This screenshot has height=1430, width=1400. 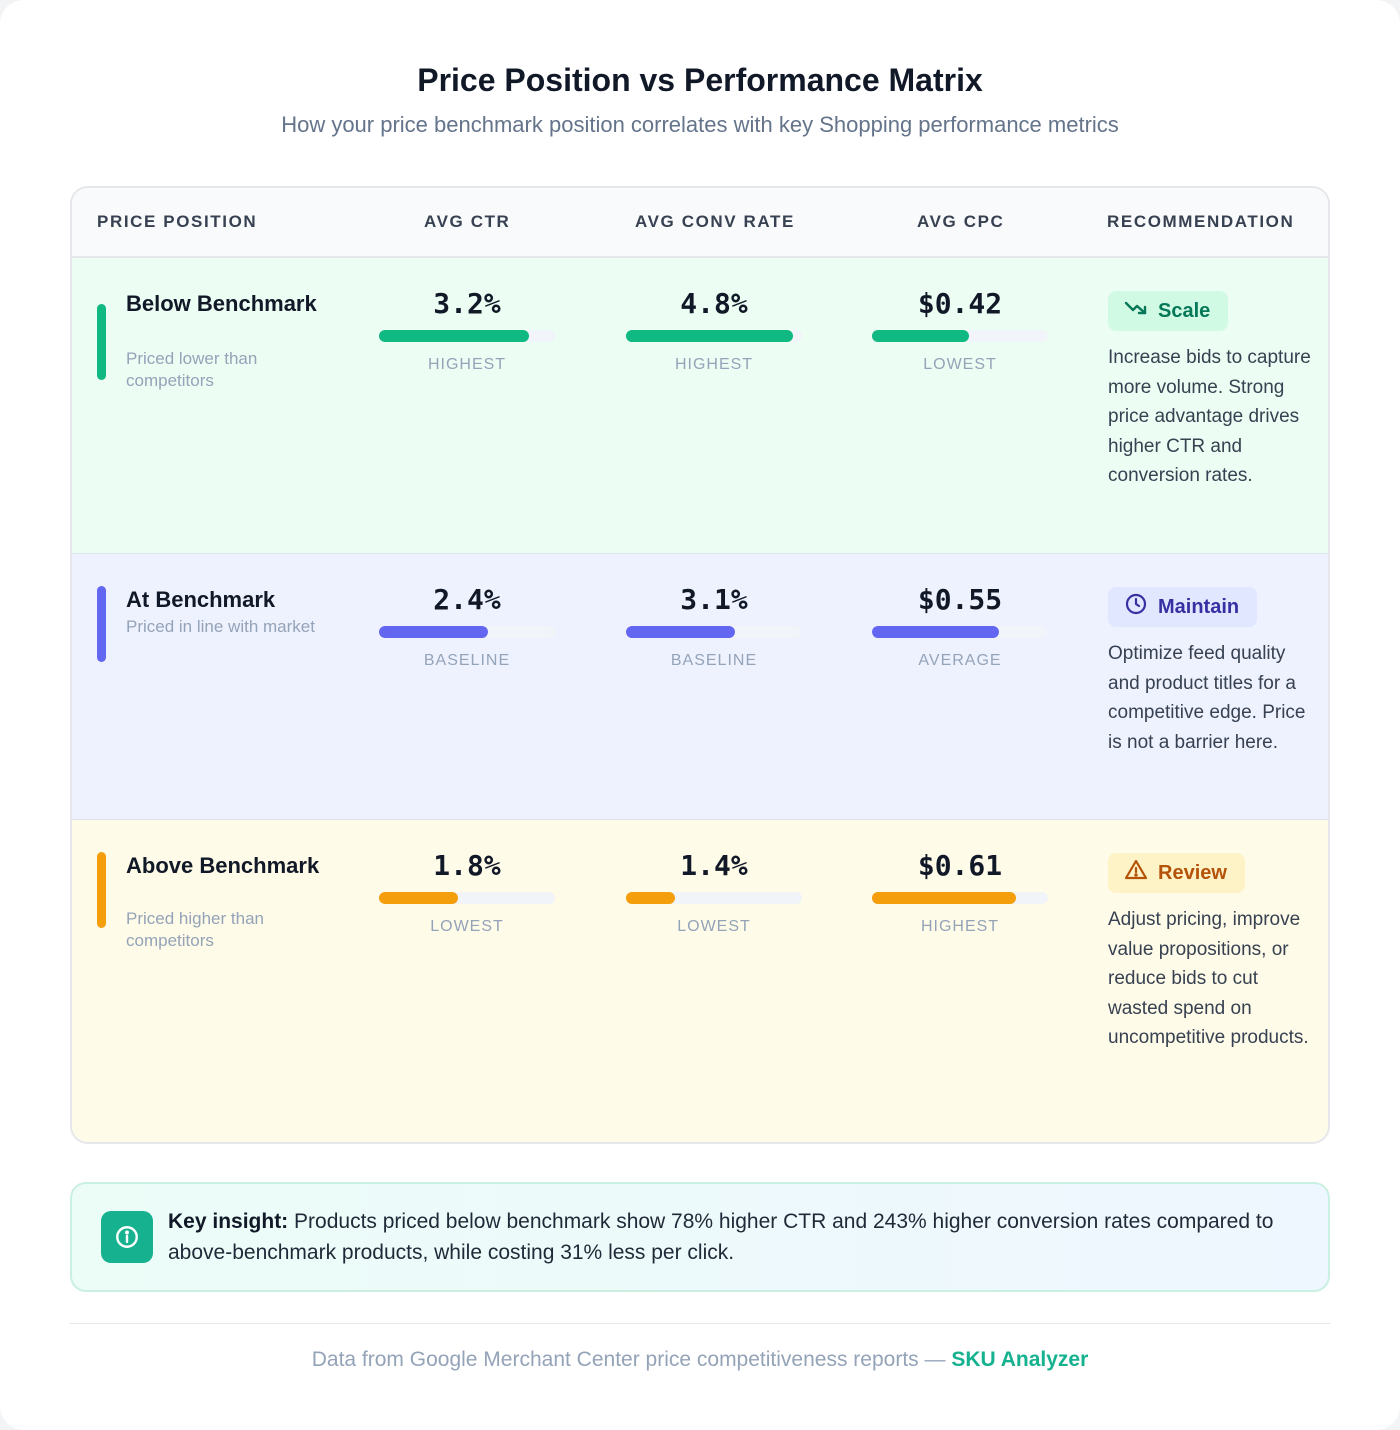 I want to click on metric-avg-ctr: 2.4% BASELINE, so click(x=467, y=626).